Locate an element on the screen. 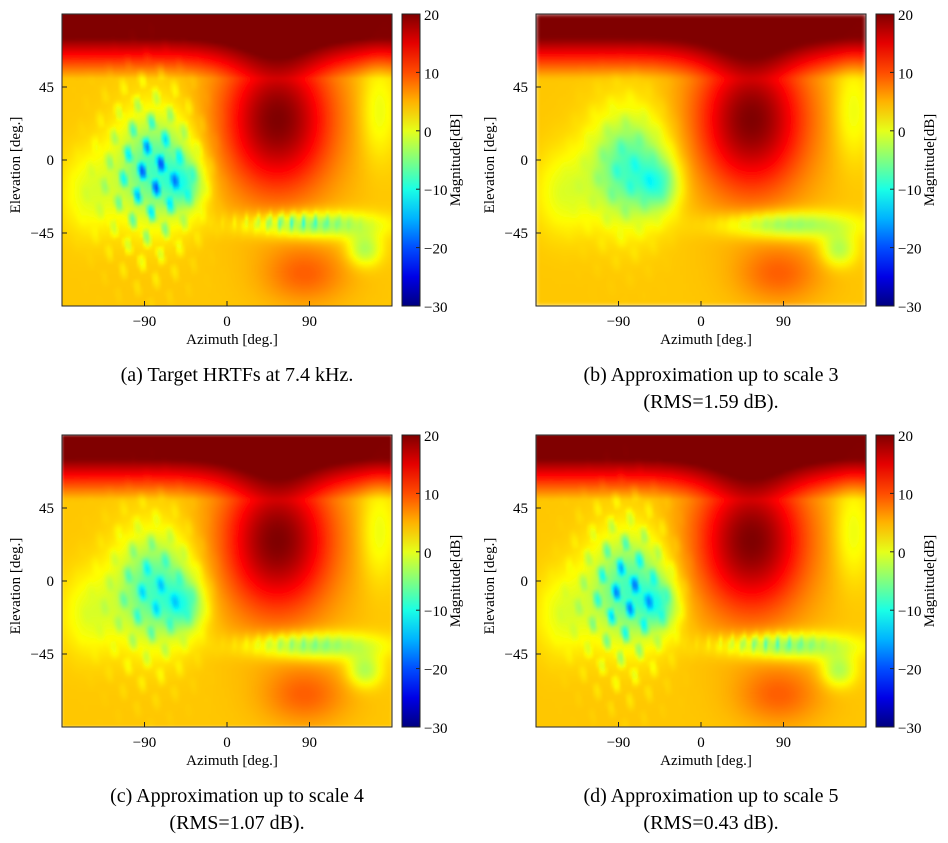  caption-line: (a) Target HRTFs at 7.4 kHz. is located at coordinates (237, 375).